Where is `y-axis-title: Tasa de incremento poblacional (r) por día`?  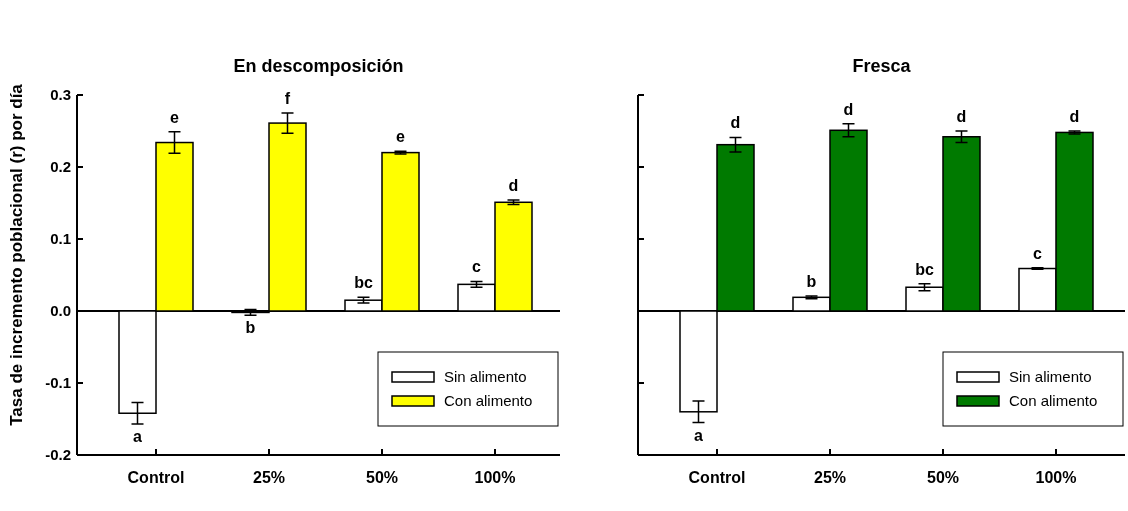
y-axis-title: Tasa de incremento poblacional (r) por día is located at coordinates (16, 254).